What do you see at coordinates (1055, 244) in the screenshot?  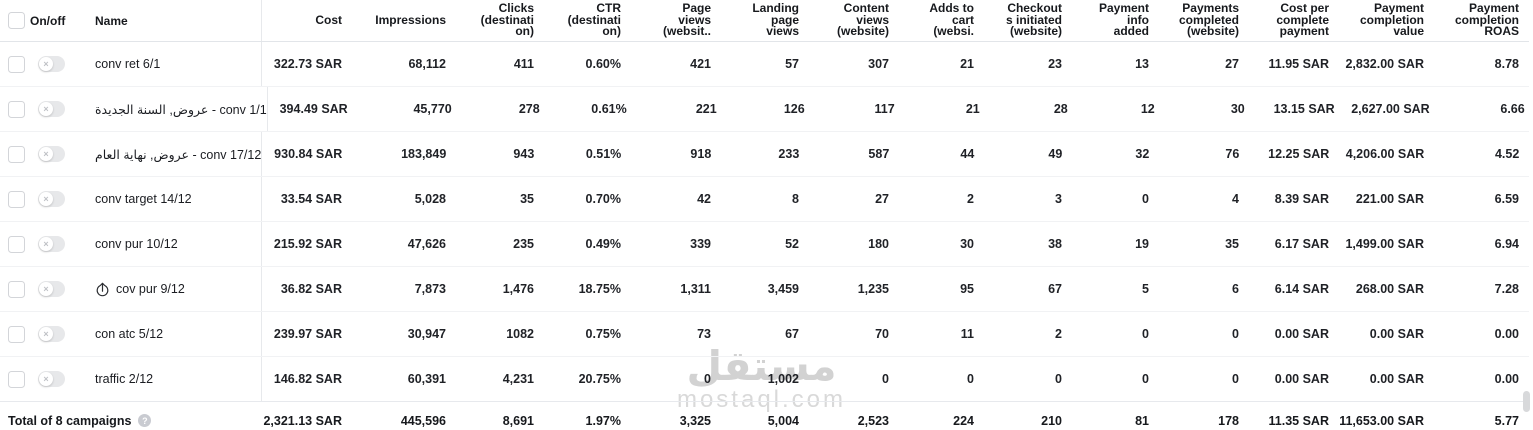 I see `metric-checkouts-initiated: 38` at bounding box center [1055, 244].